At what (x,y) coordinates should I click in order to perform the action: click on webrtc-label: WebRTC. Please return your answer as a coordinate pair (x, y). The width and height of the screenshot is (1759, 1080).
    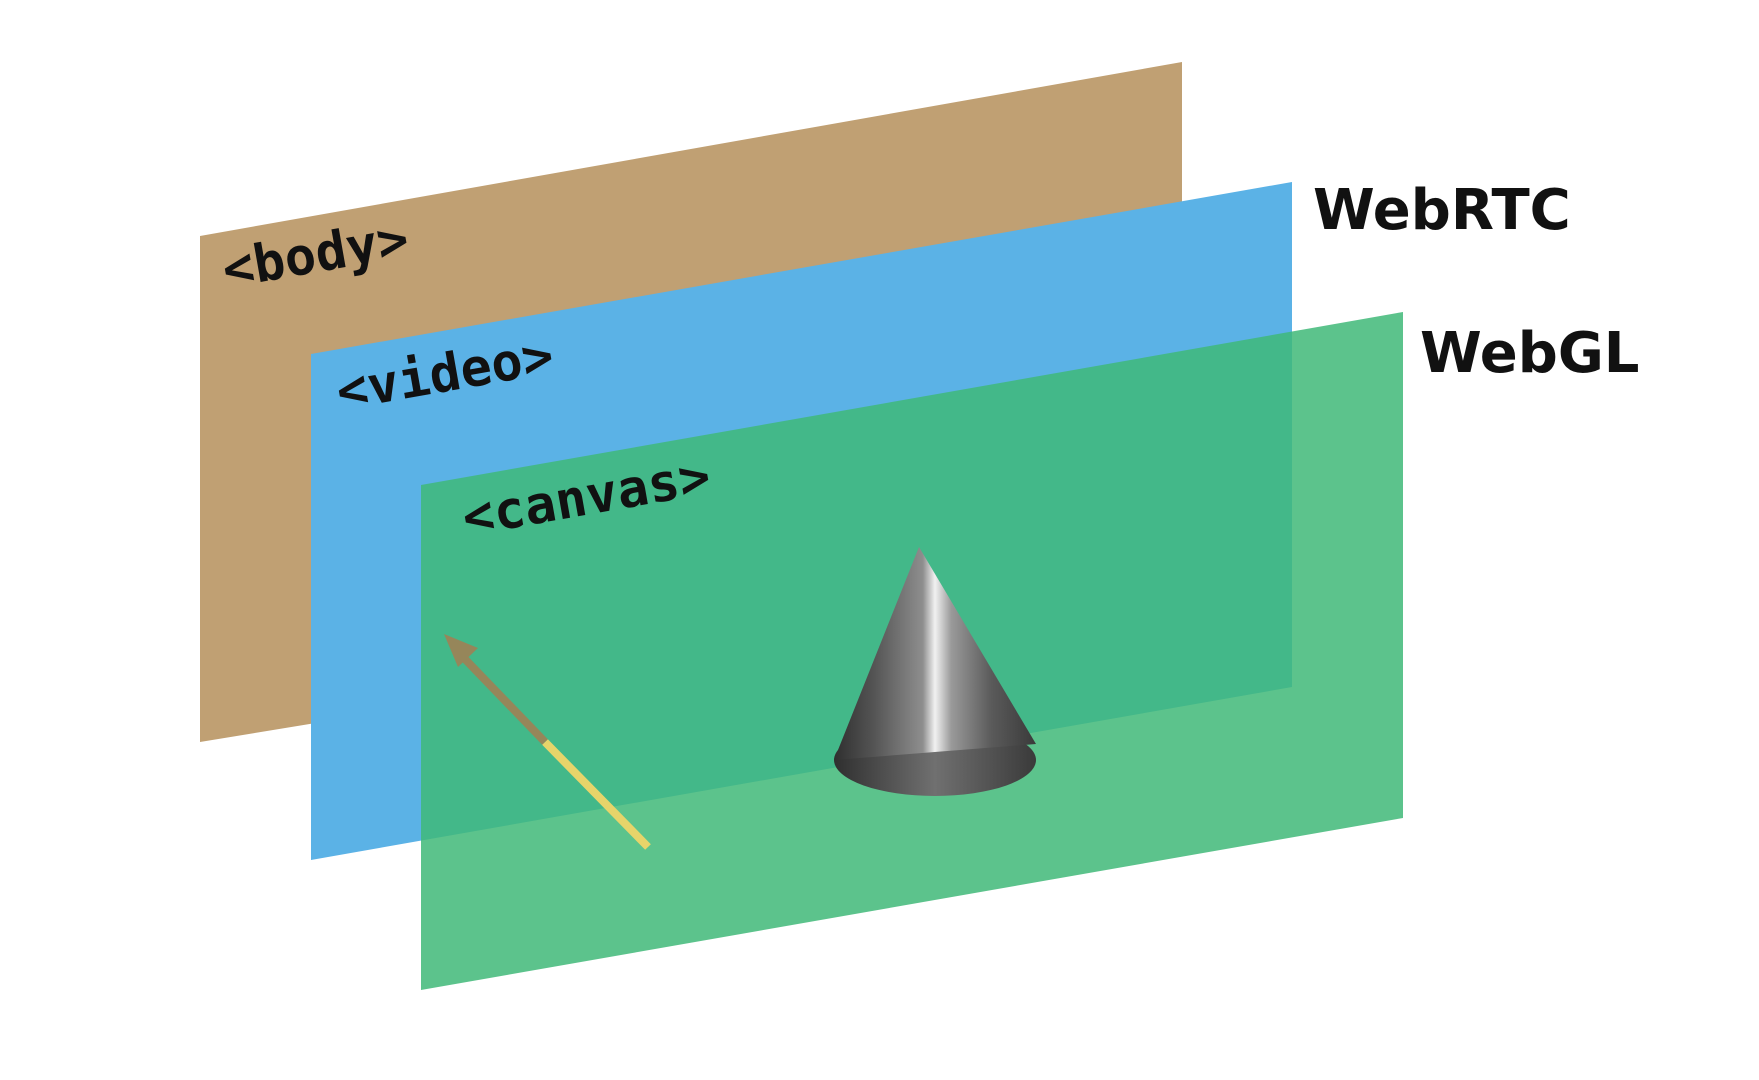
    Looking at the image, I should click on (1442, 210).